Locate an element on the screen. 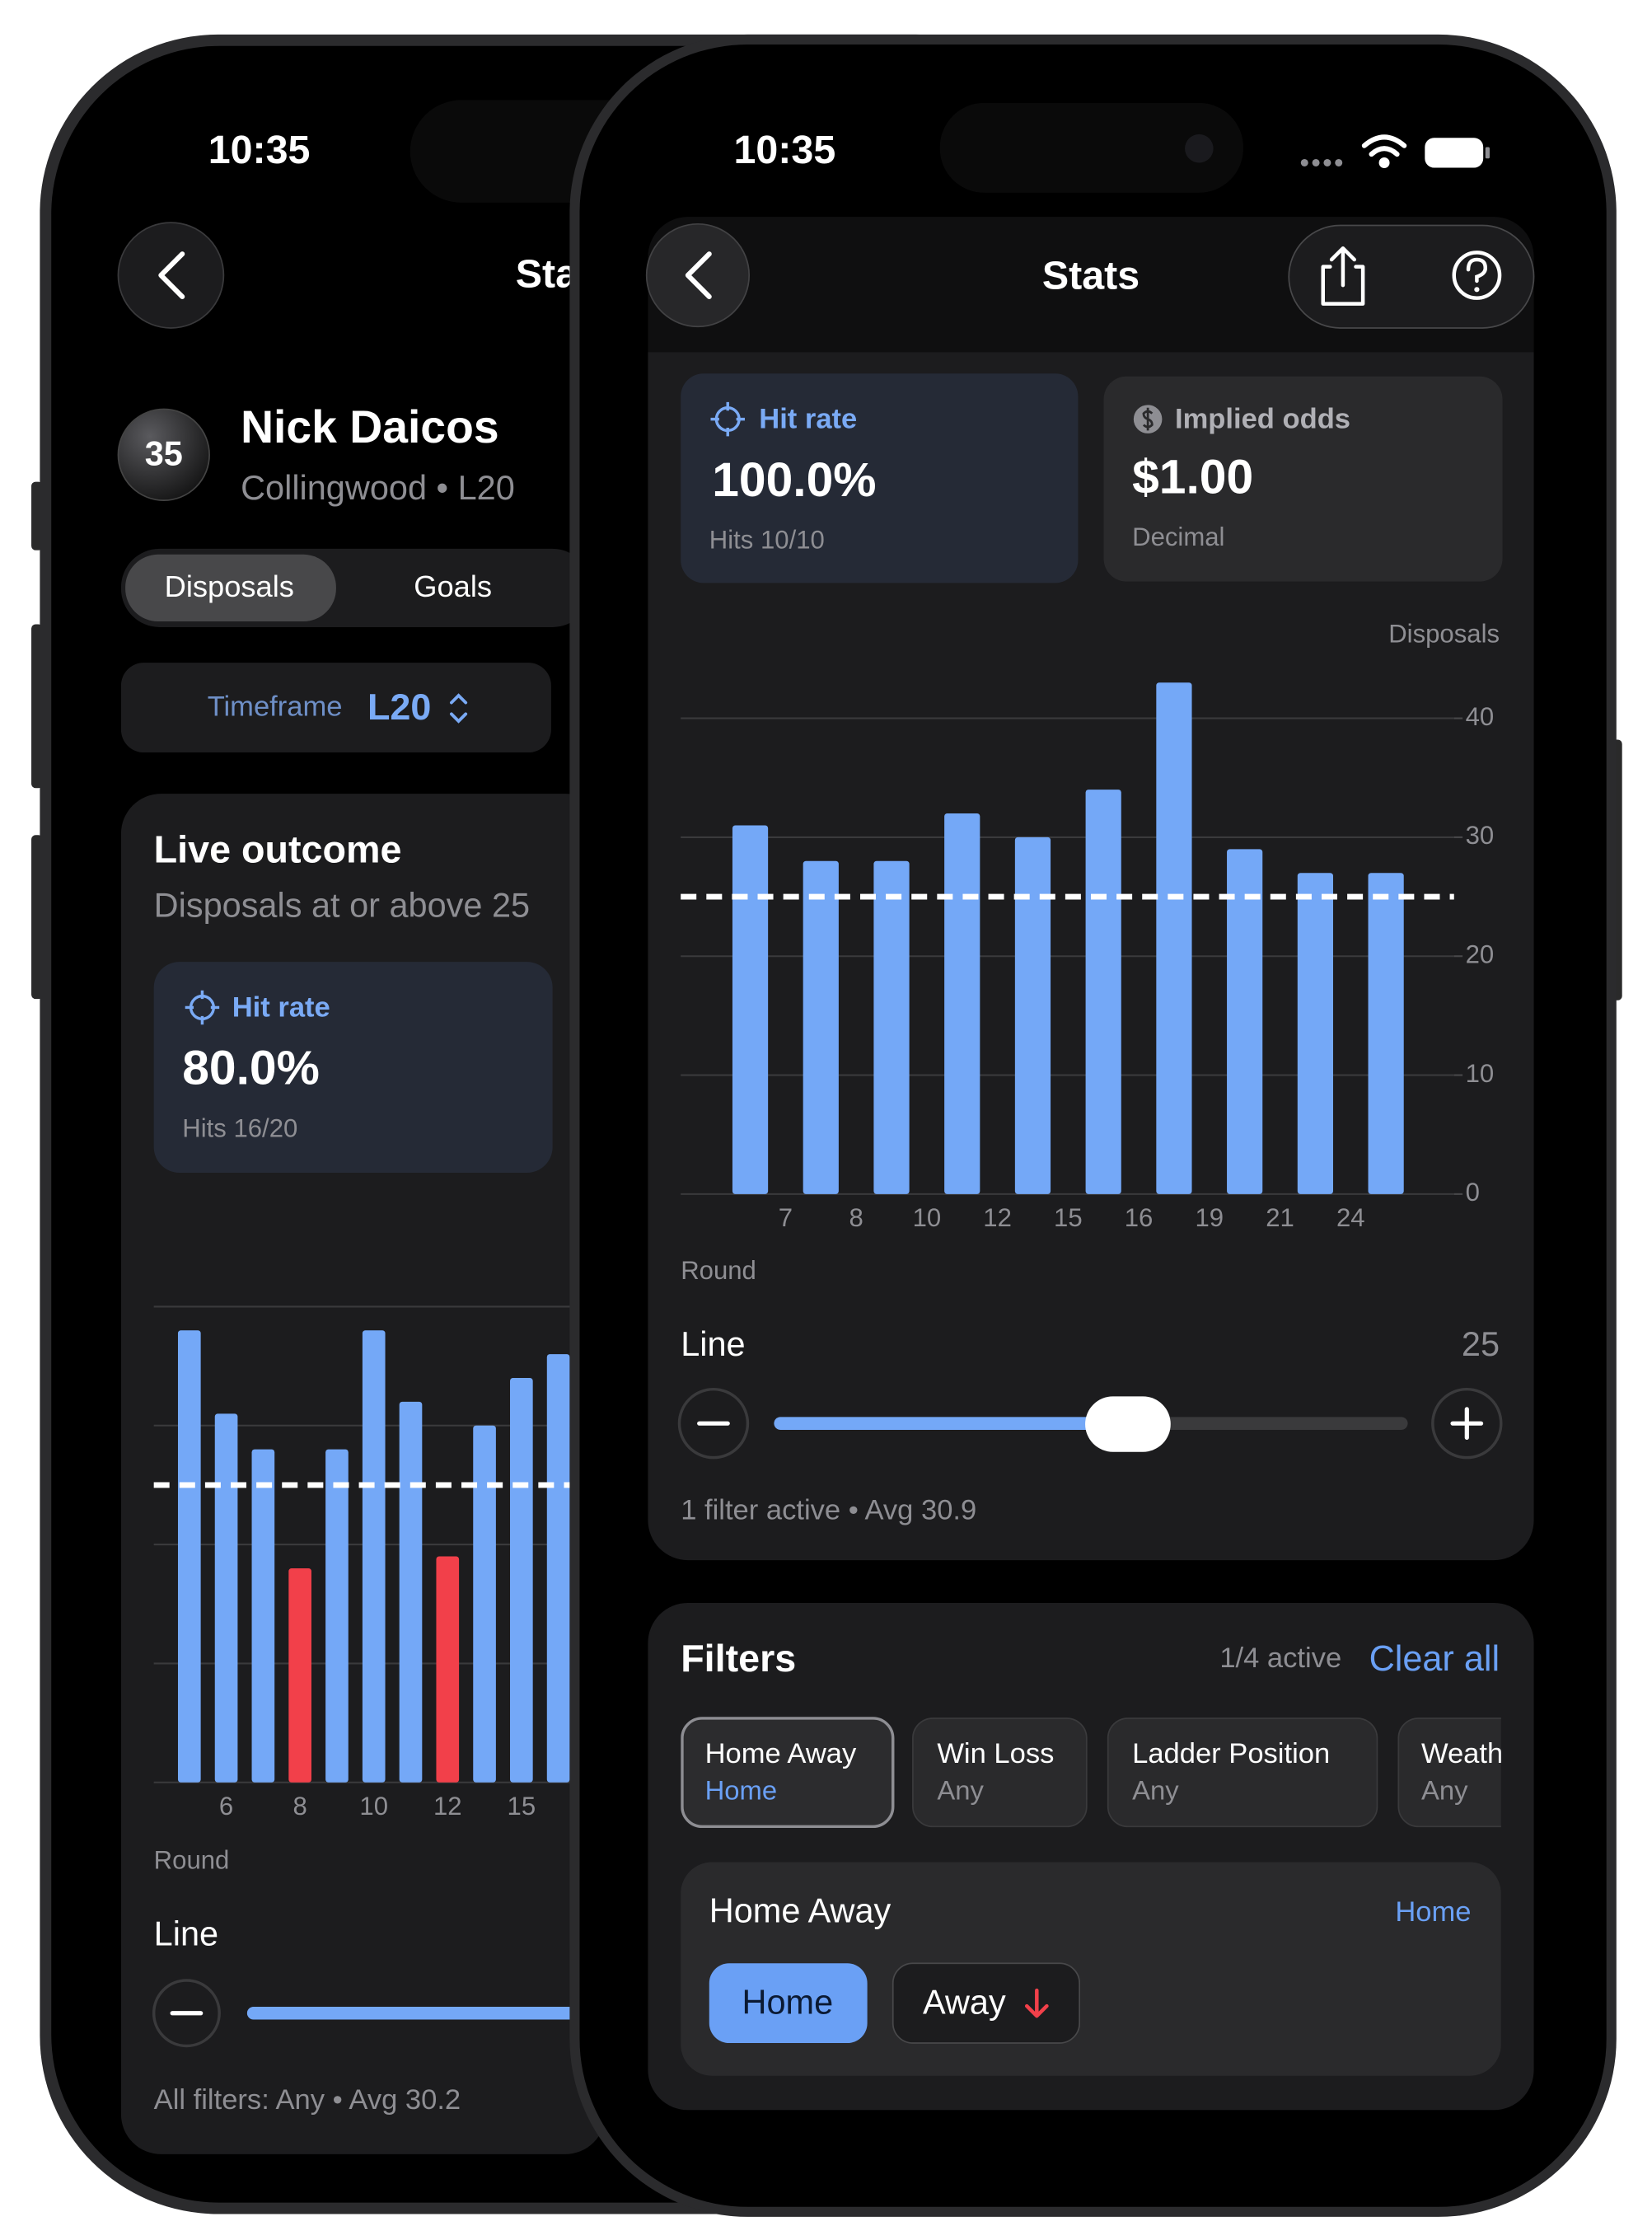  option-away is located at coordinates (986, 2003).